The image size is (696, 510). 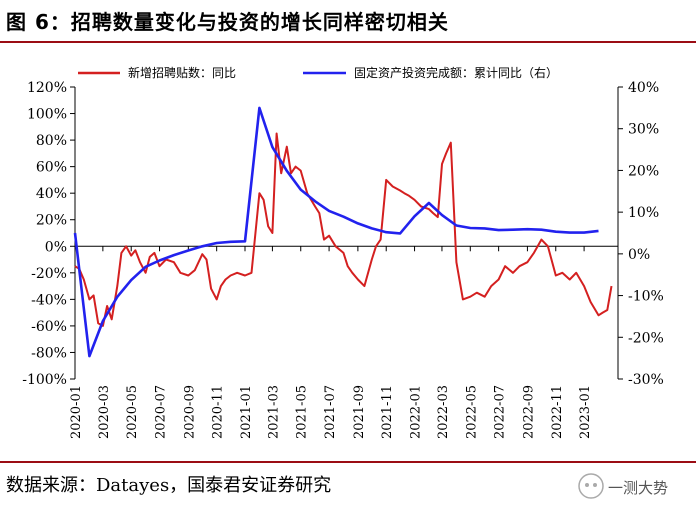 What do you see at coordinates (44, 380) in the screenshot?
I see `left-tick-label: -100%` at bounding box center [44, 380].